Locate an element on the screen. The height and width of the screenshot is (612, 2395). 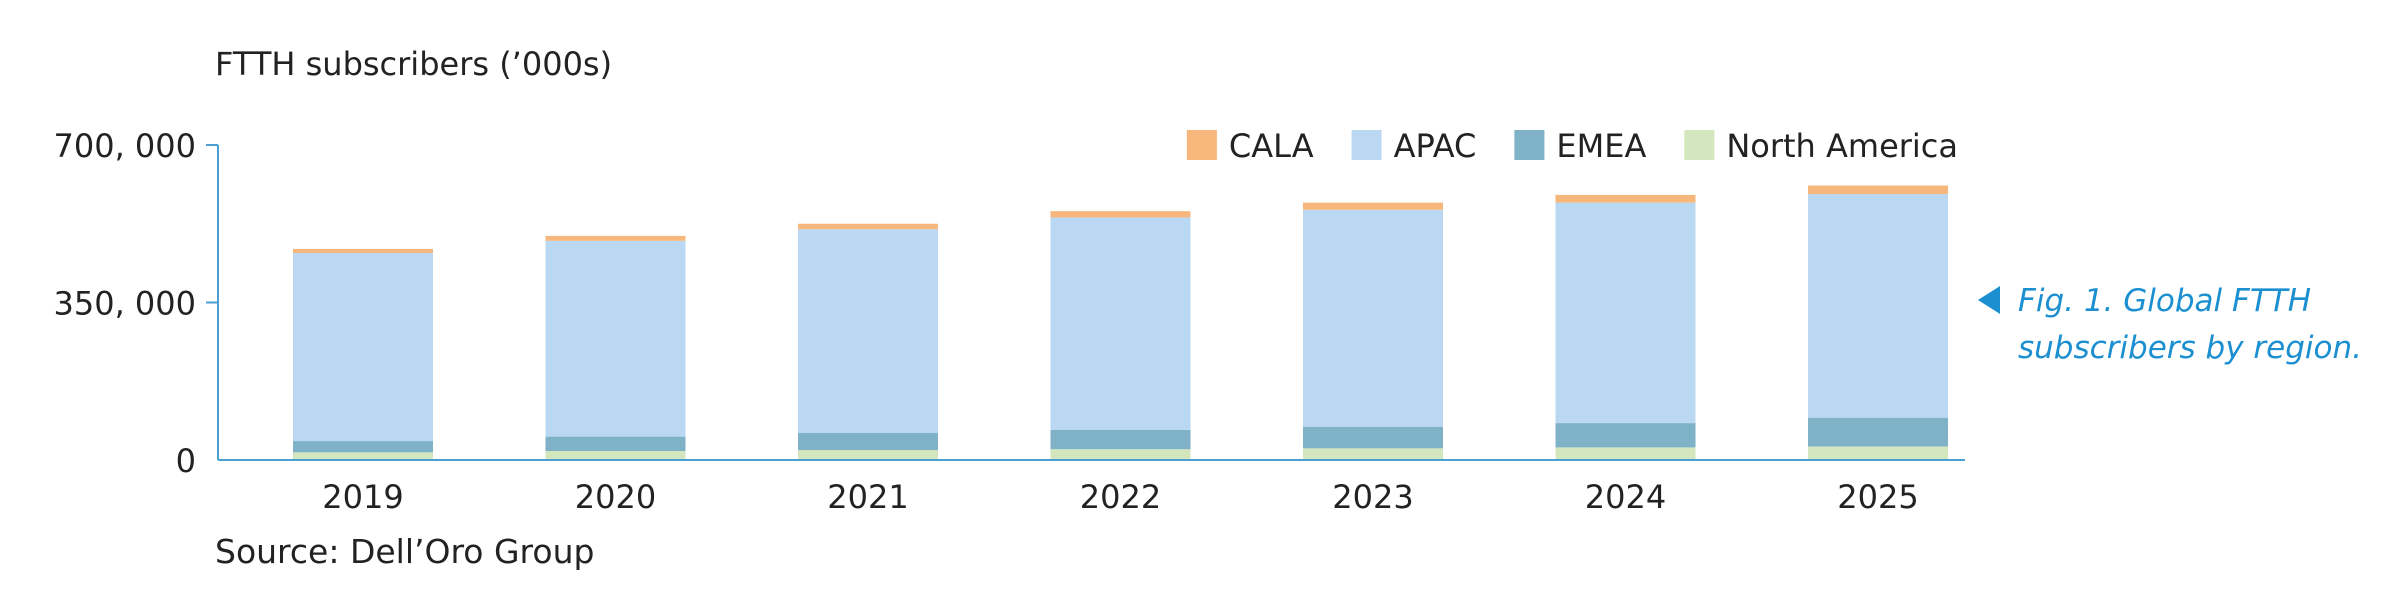
bar-segment-emea-2022 is located at coordinates (1120, 439).